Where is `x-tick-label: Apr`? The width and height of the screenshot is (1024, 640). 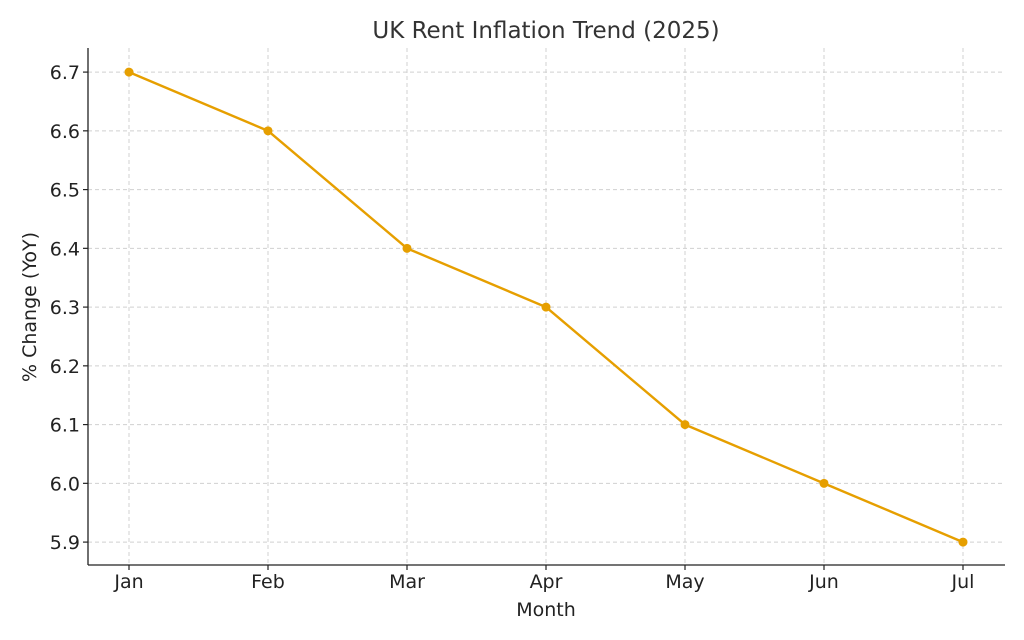
x-tick-label: Apr is located at coordinates (546, 582).